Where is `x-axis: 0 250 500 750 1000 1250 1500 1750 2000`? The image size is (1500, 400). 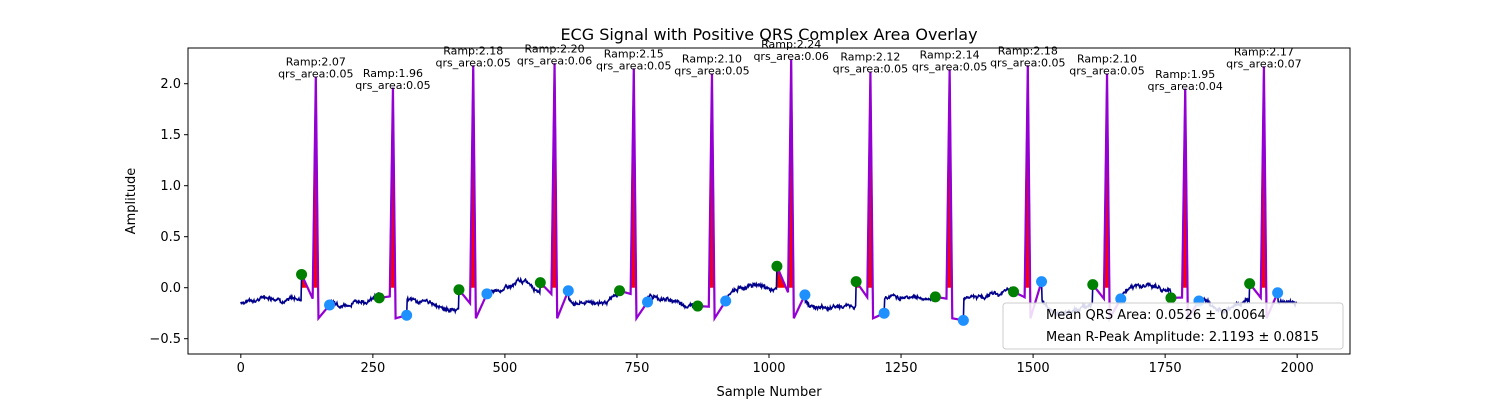
x-axis: 0 250 500 750 1000 1250 1500 1750 2000 is located at coordinates (775, 365).